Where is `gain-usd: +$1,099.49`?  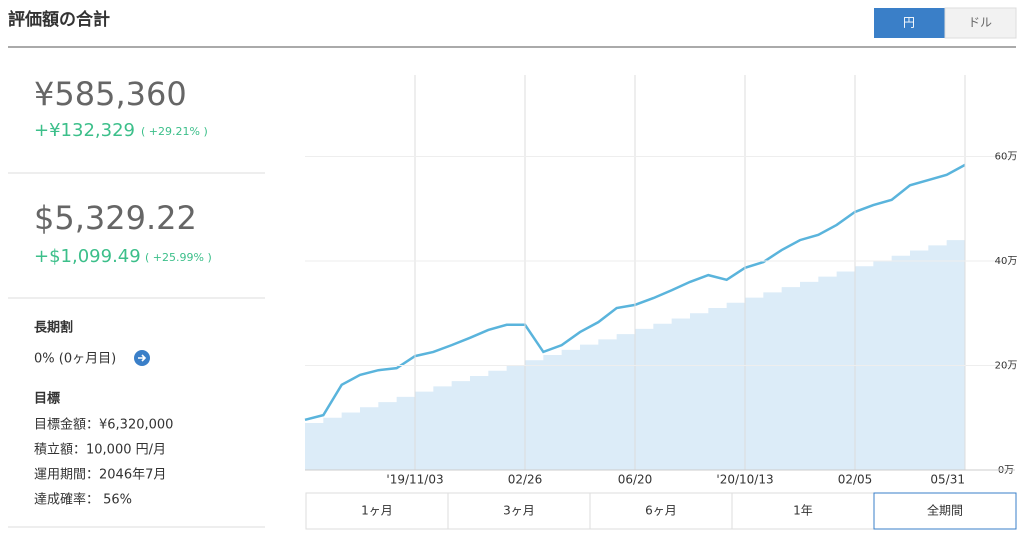
gain-usd: +$1,099.49 is located at coordinates (87, 256).